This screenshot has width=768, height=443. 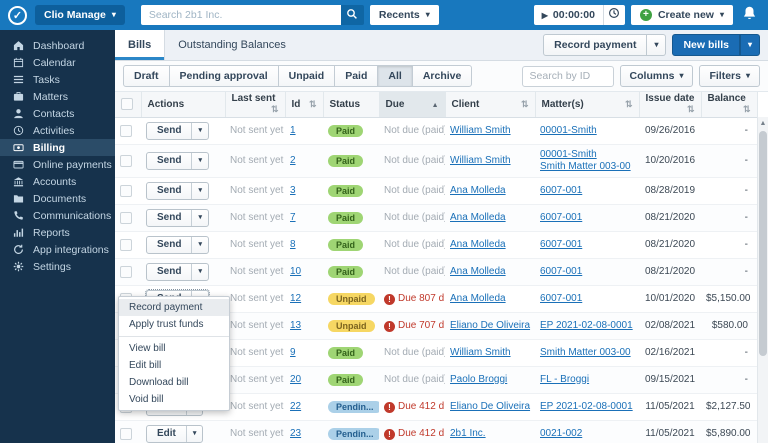 I want to click on bill-id-link: 10, so click(x=296, y=271).